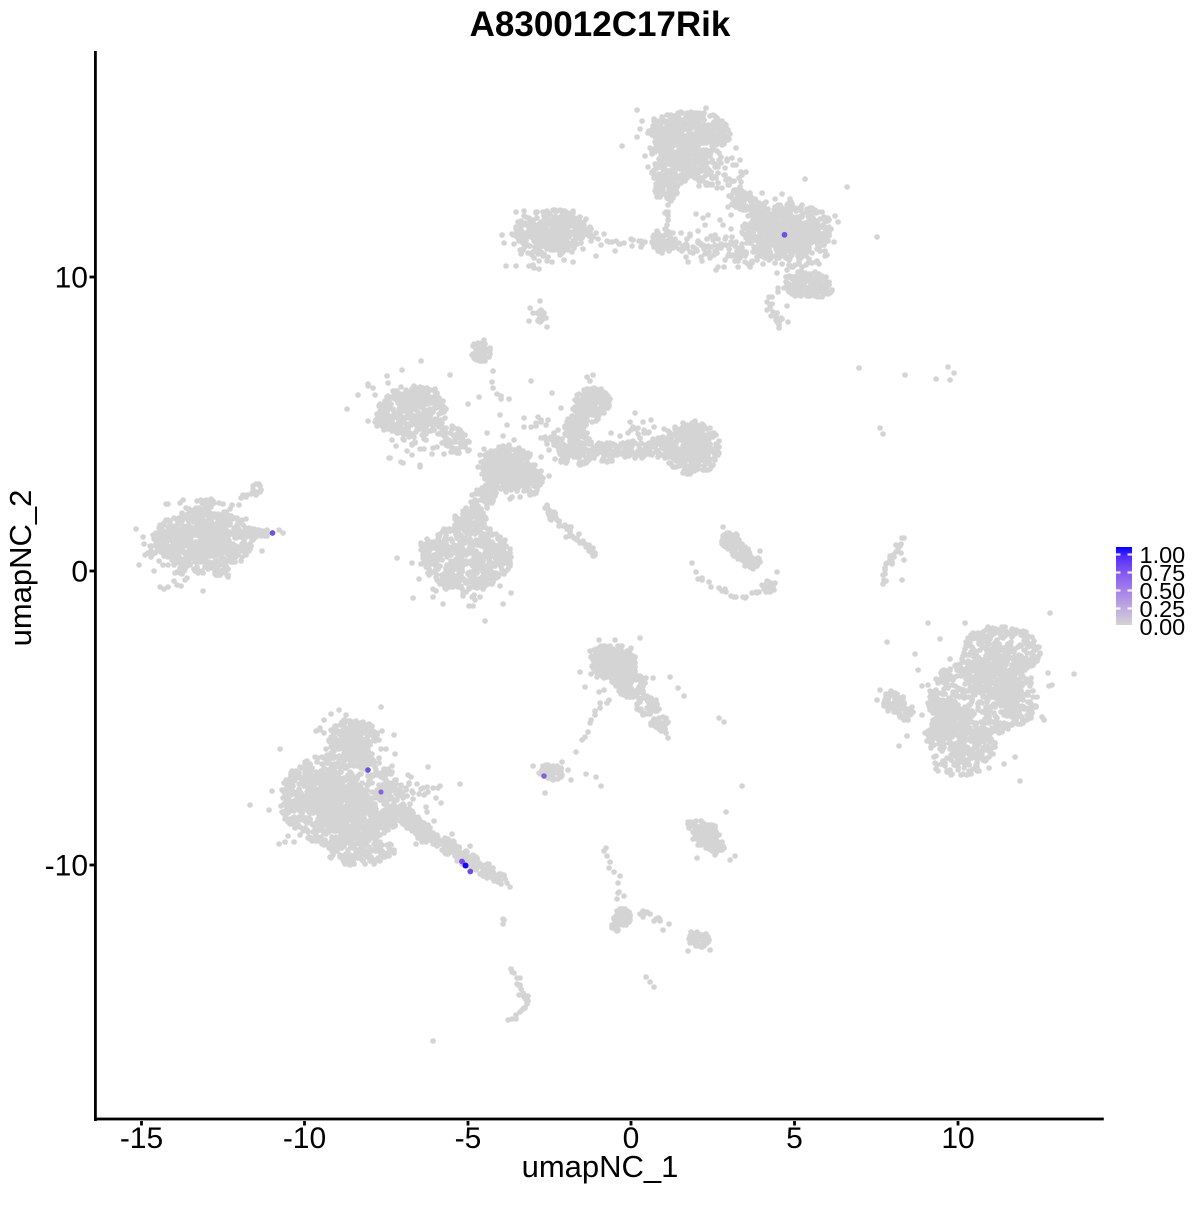 This screenshot has height=1205, width=1200. What do you see at coordinates (141, 1138) in the screenshot?
I see `svg-text: -15` at bounding box center [141, 1138].